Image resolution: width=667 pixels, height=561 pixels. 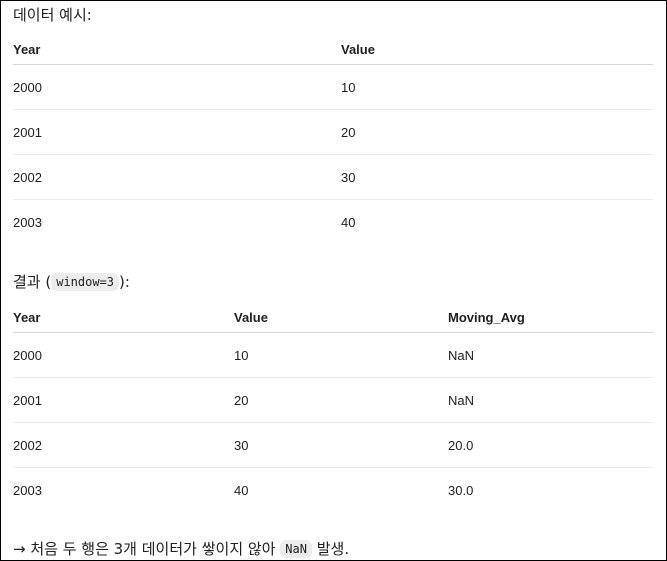 I want to click on table-row: 2001 20, so click(x=333, y=132).